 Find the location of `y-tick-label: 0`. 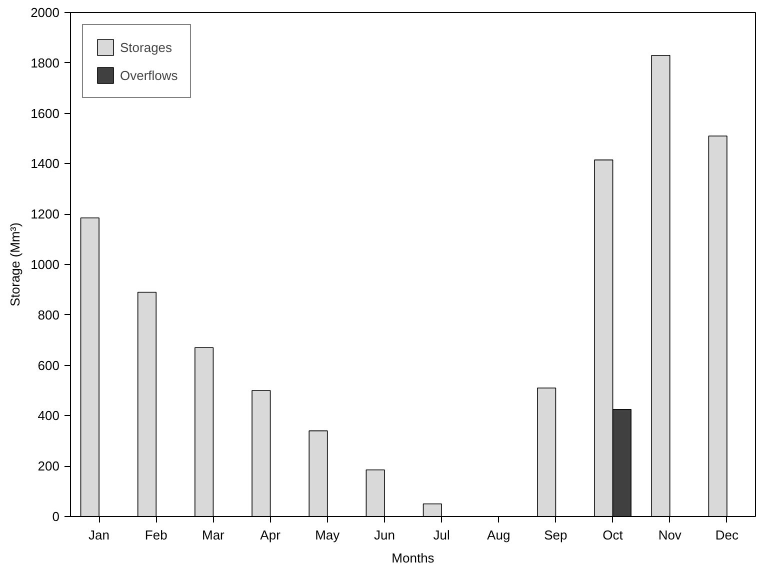

y-tick-label: 0 is located at coordinates (56, 516).